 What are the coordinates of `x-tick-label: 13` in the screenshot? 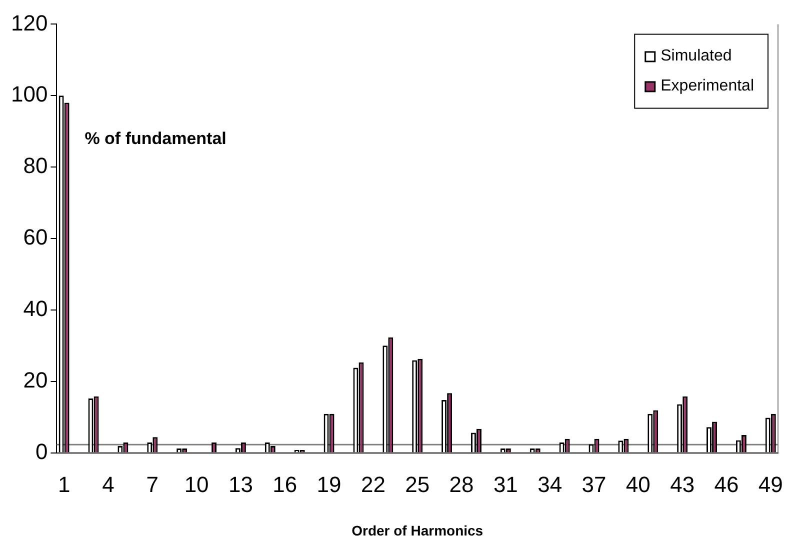 It's located at (240, 485).